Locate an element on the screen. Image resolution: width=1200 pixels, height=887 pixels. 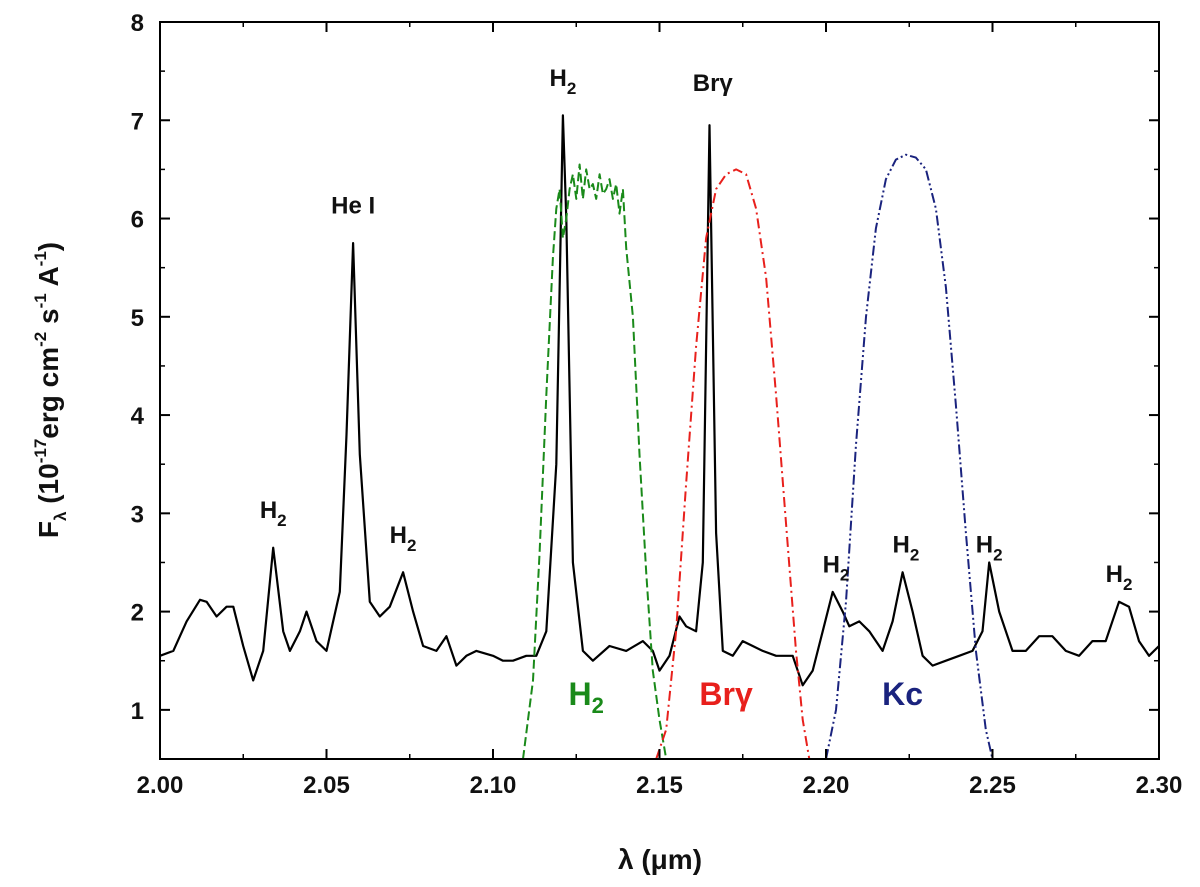
x-tick-label: 2.10 is located at coordinates (493, 785).